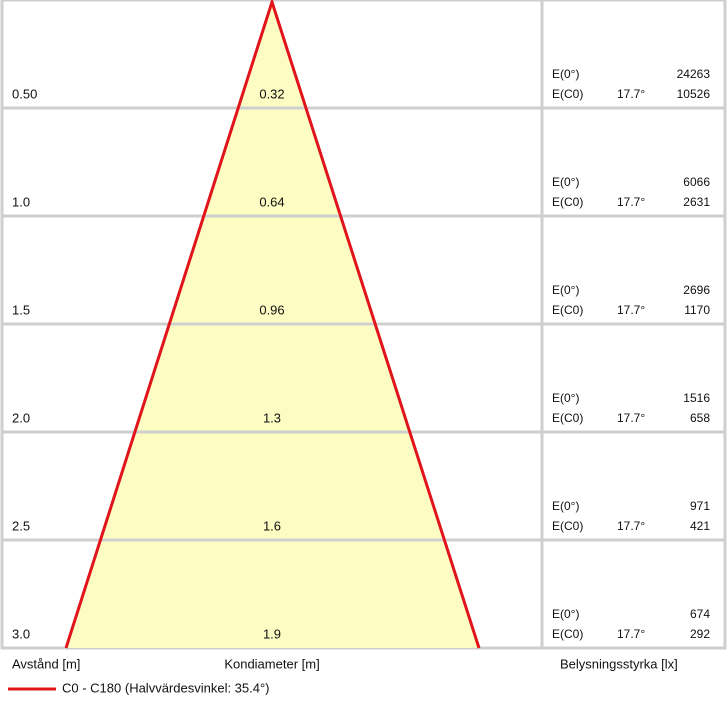 Image resolution: width=728 pixels, height=710 pixels. I want to click on e0-value: 1516, so click(696, 398).